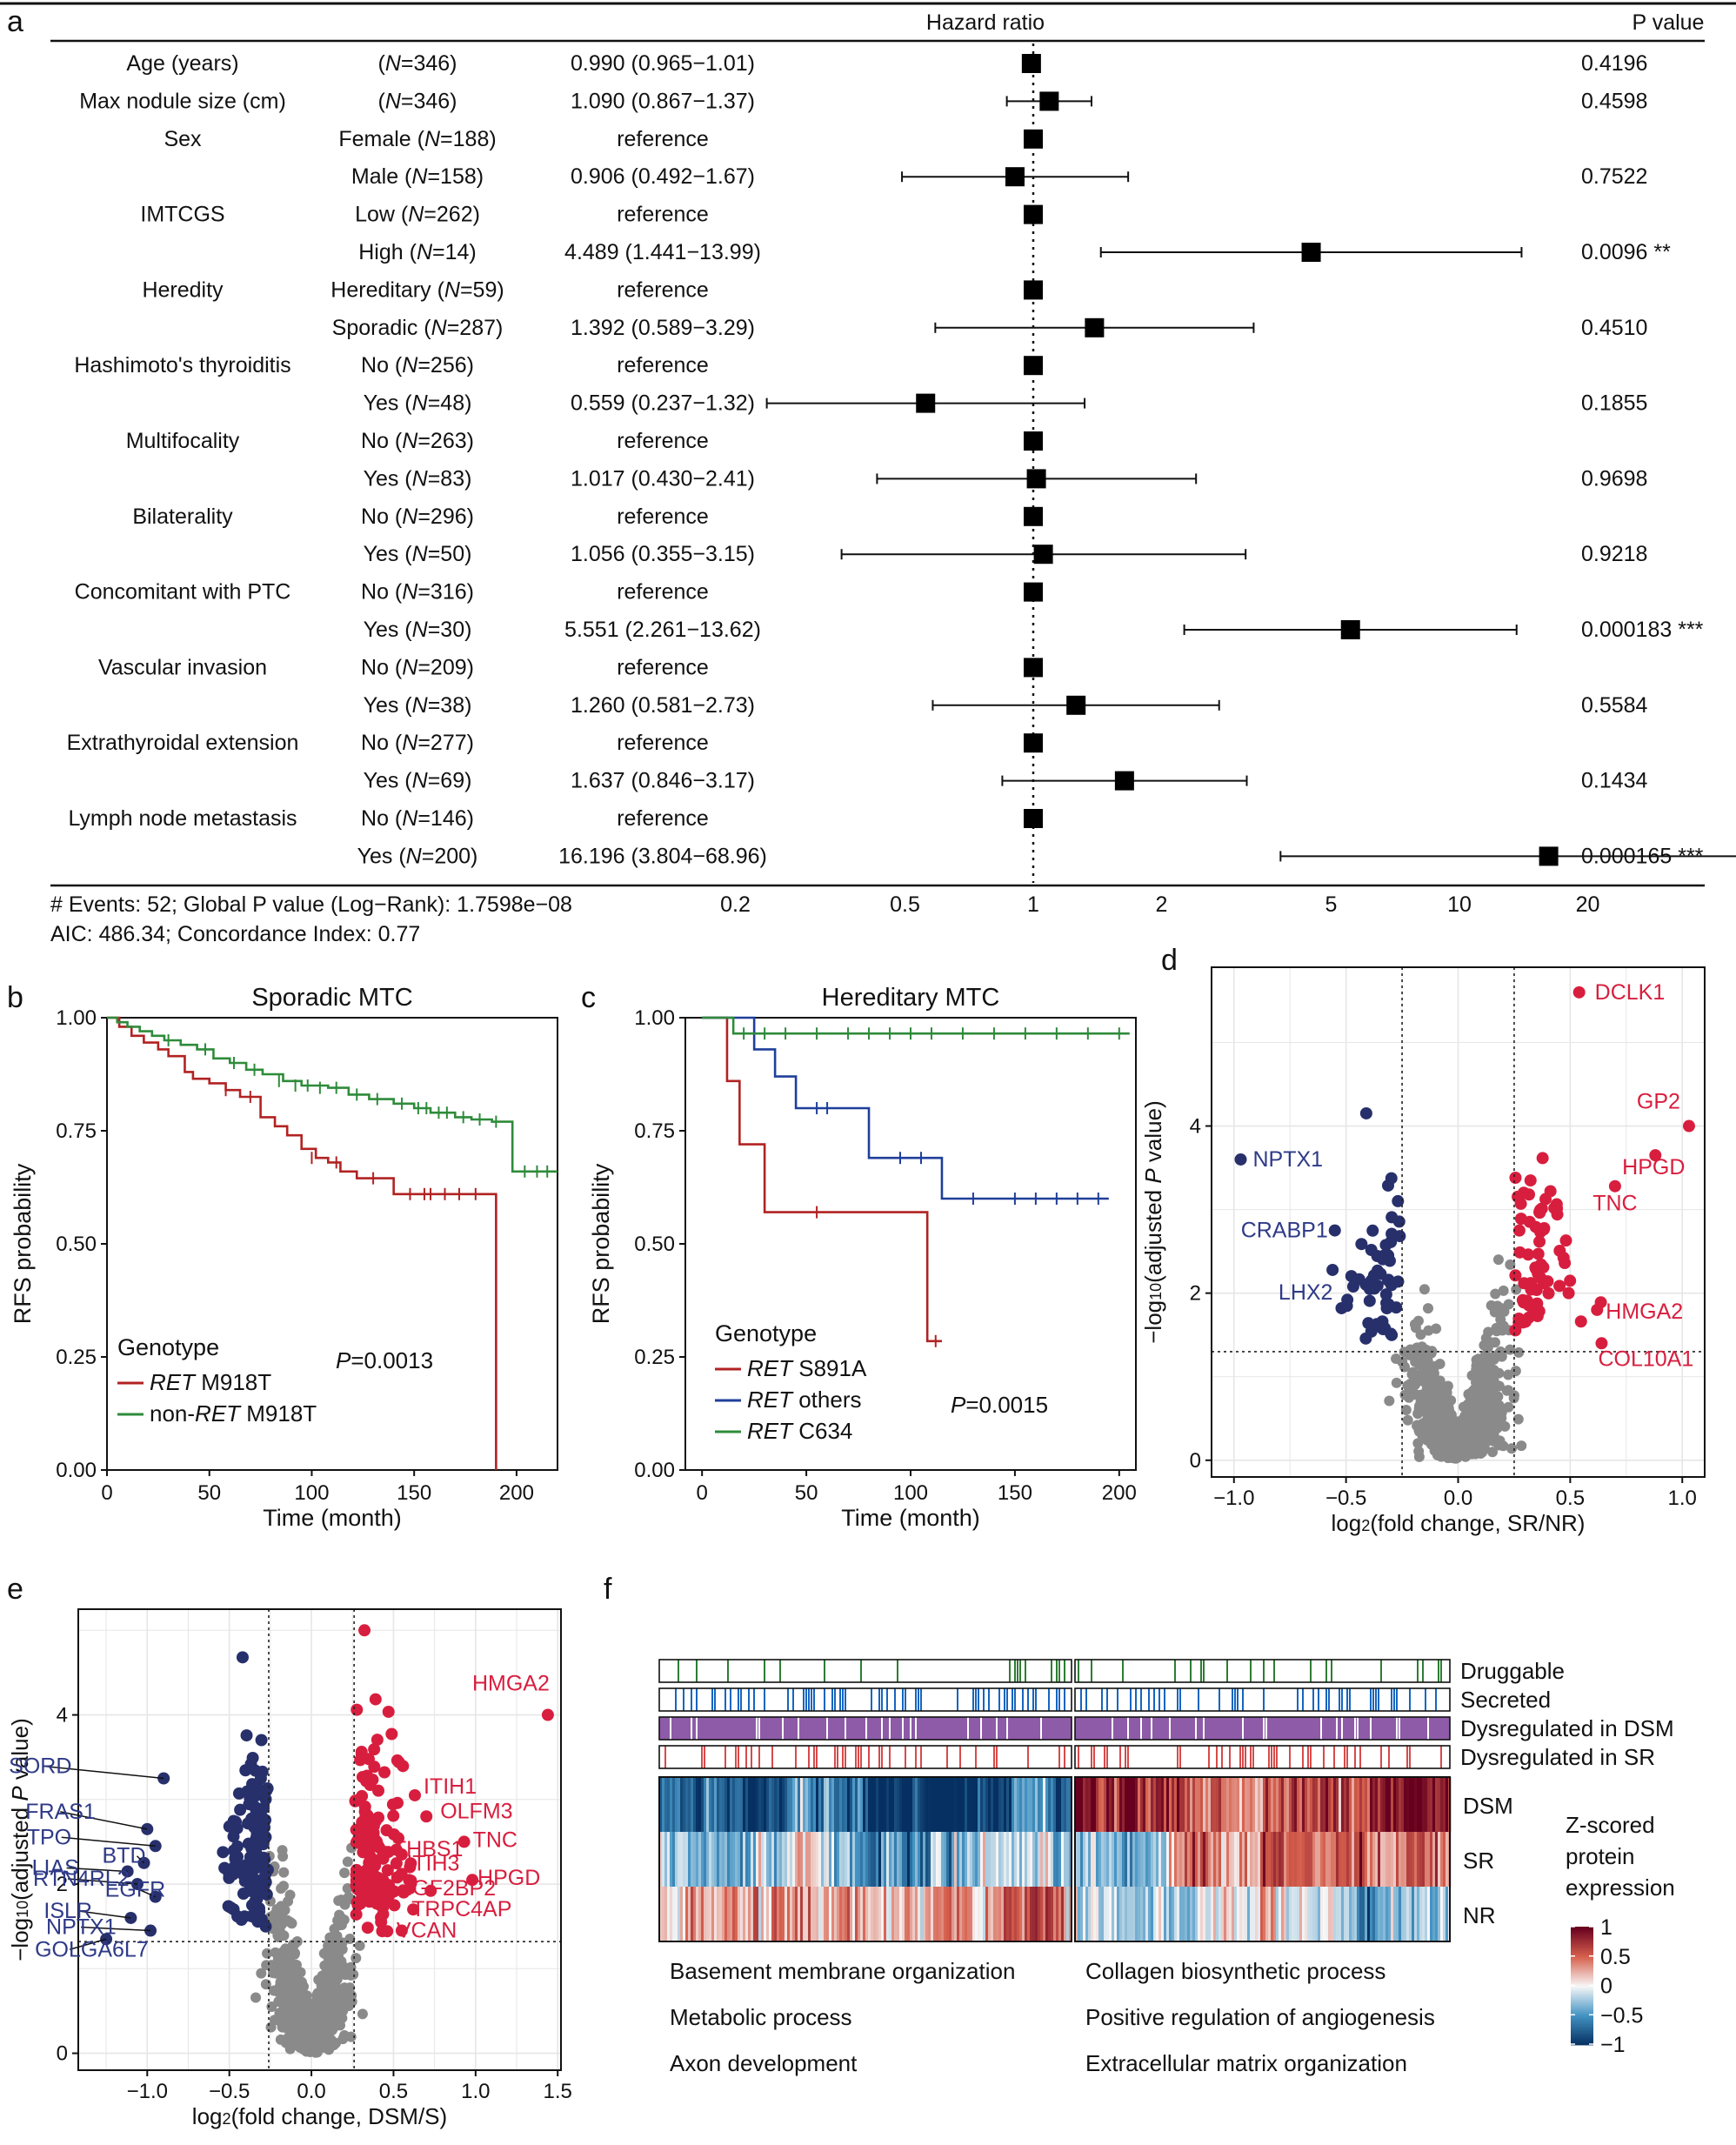  I want to click on forest-pvalue: 0.0096 **, so click(1626, 252).